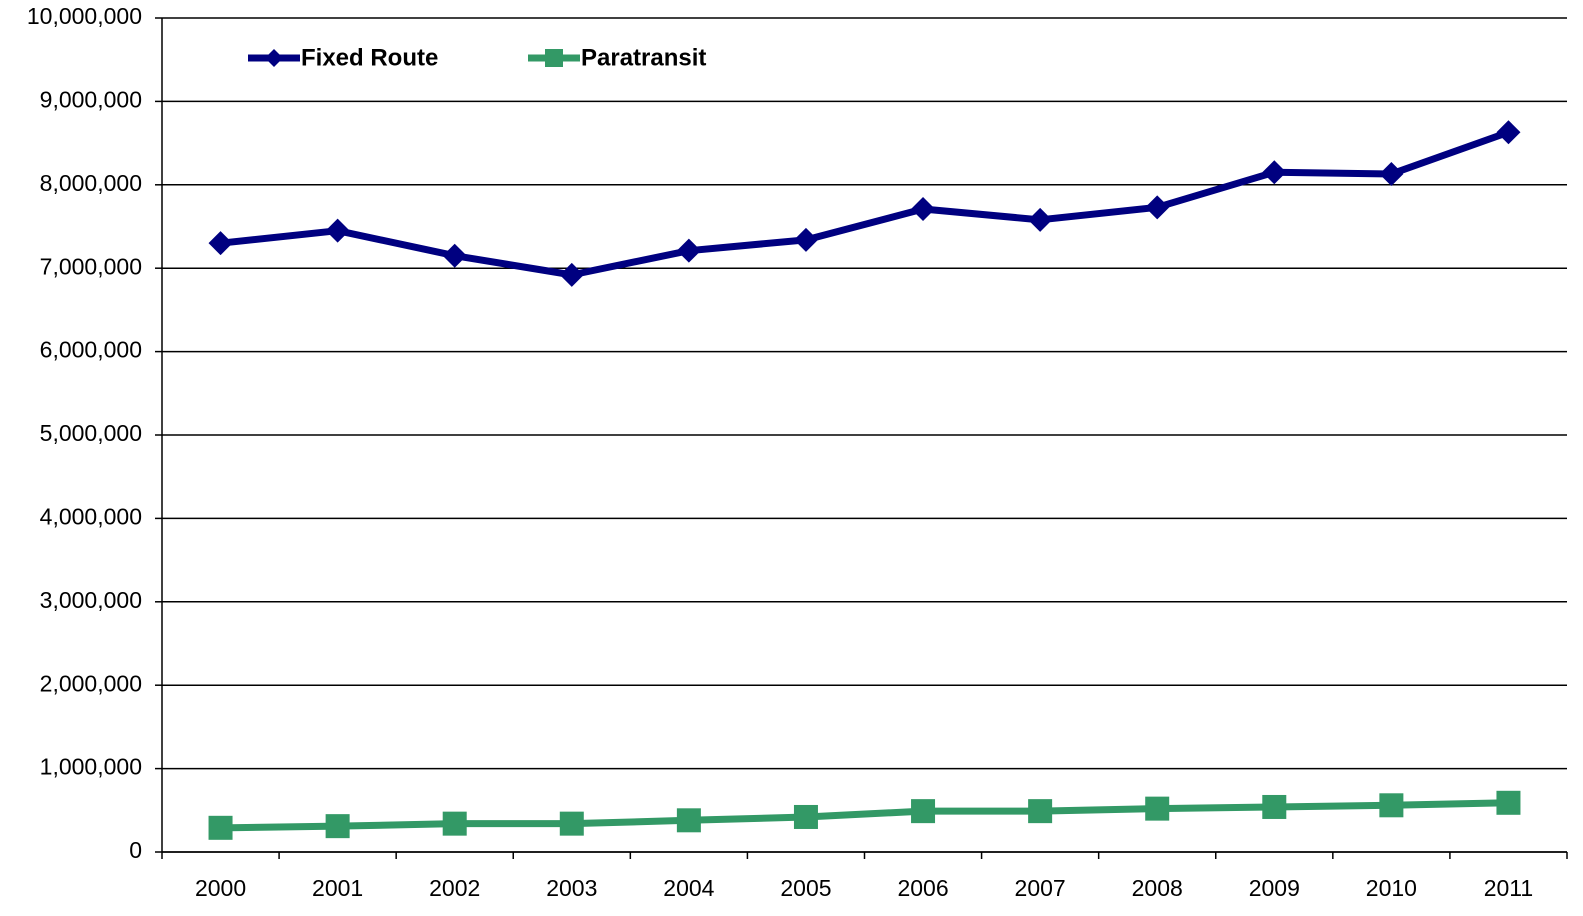  What do you see at coordinates (369, 57) in the screenshot?
I see `legend-label: Fixed Route` at bounding box center [369, 57].